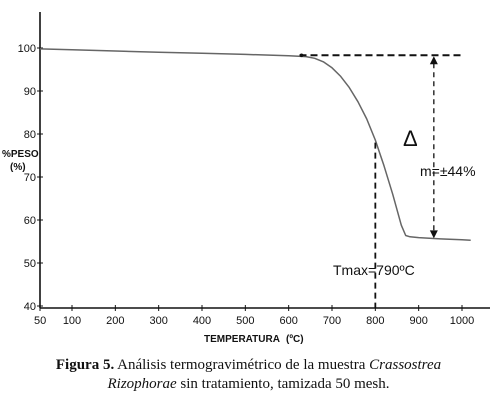 The height and width of the screenshot is (401, 497). Describe the element at coordinates (433, 234) in the screenshot. I see `delta-arrow-head-down` at that location.